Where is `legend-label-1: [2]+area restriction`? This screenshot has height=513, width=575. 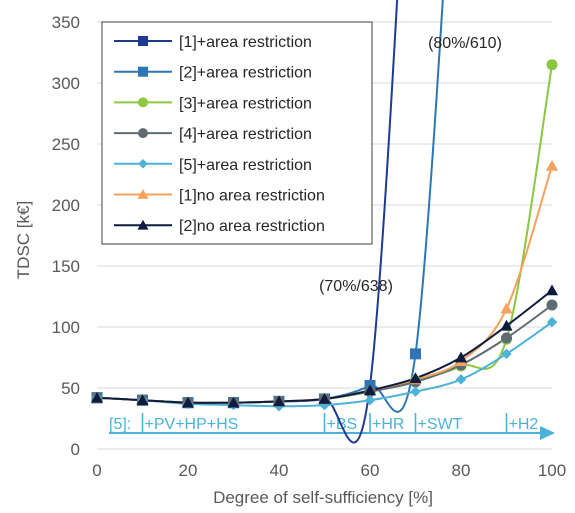 legend-label-1: [2]+area restriction is located at coordinates (245, 73).